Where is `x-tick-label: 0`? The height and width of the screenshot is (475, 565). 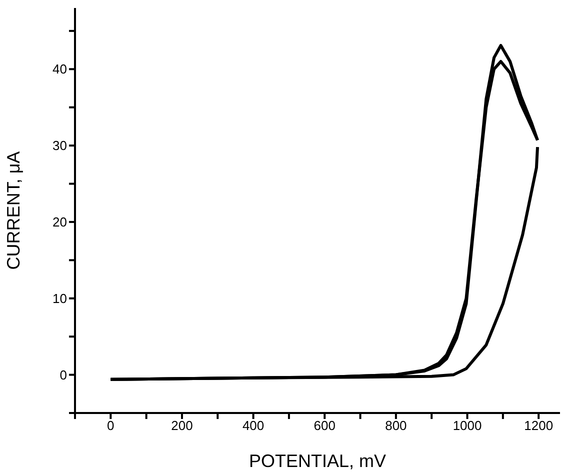
x-tick-label: 0 is located at coordinates (110, 426).